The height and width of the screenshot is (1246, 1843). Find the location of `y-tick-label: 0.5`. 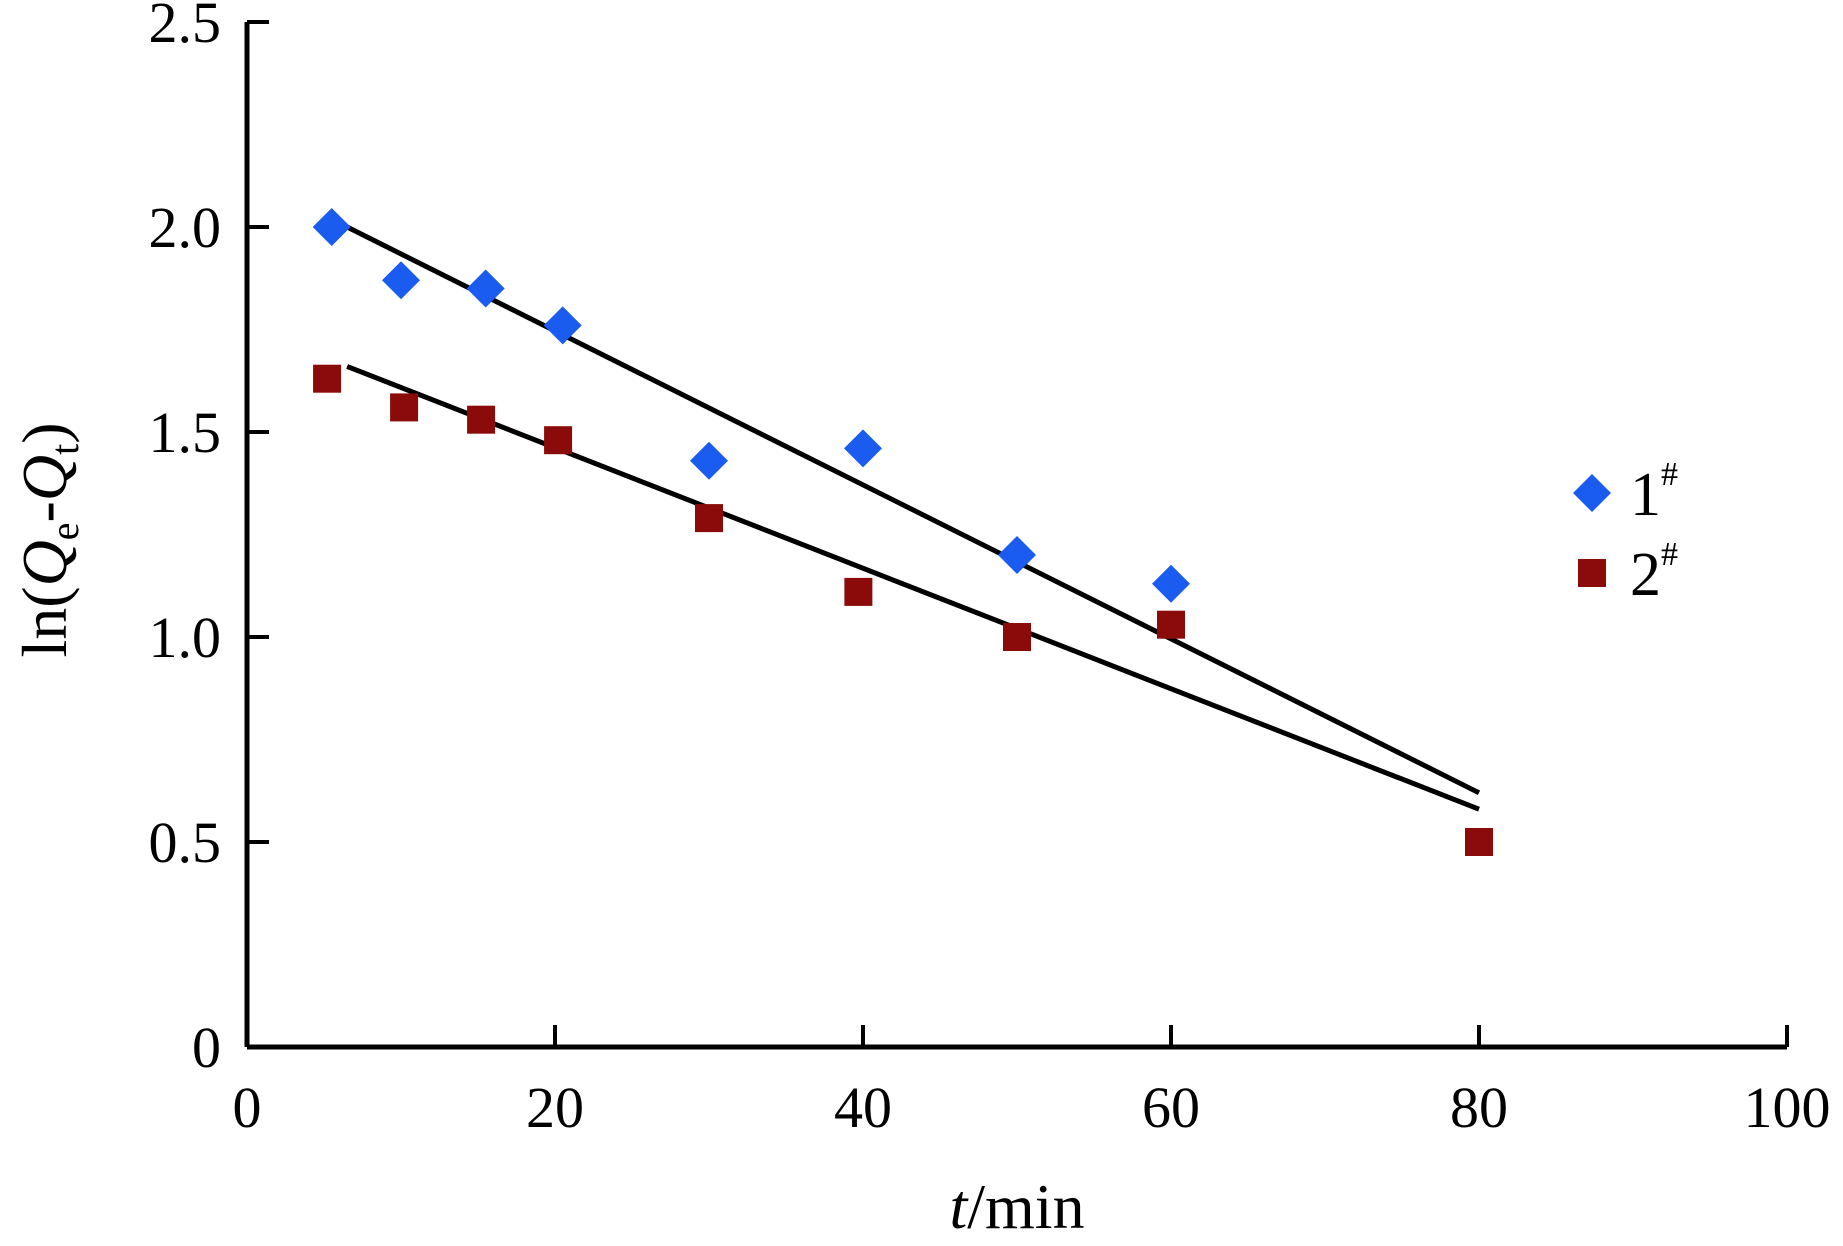

y-tick-label: 0.5 is located at coordinates (185, 842).